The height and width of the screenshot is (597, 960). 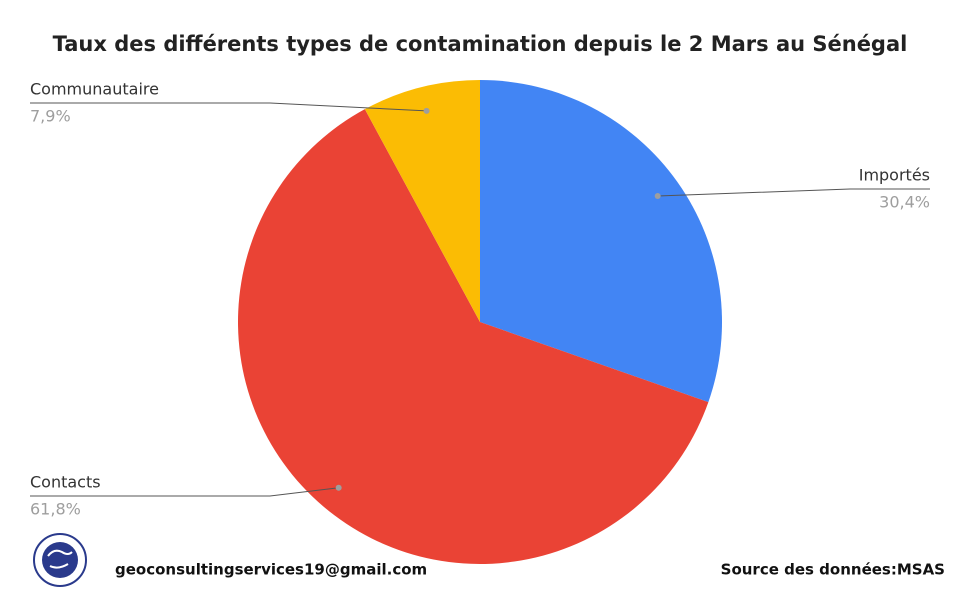 I want to click on slice-label: Contacts, so click(x=65, y=482).